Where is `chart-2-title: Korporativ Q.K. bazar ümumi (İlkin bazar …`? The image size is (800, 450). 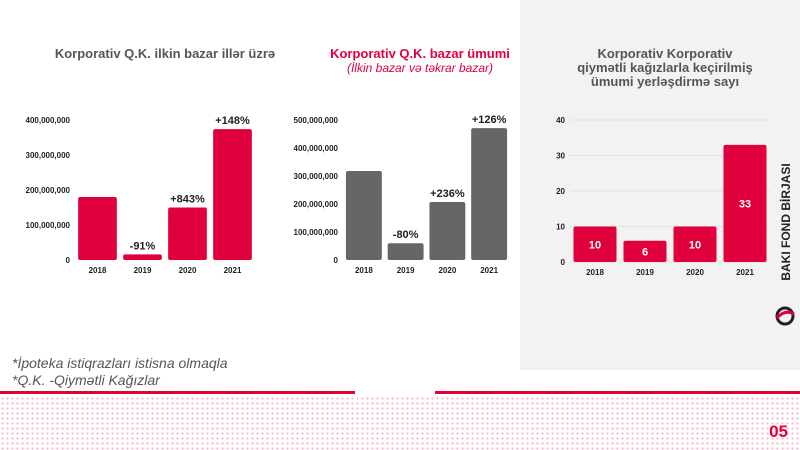
chart-2-title: Korporativ Q.K. bazar ümumi (İlkin bazar … is located at coordinates (420, 61).